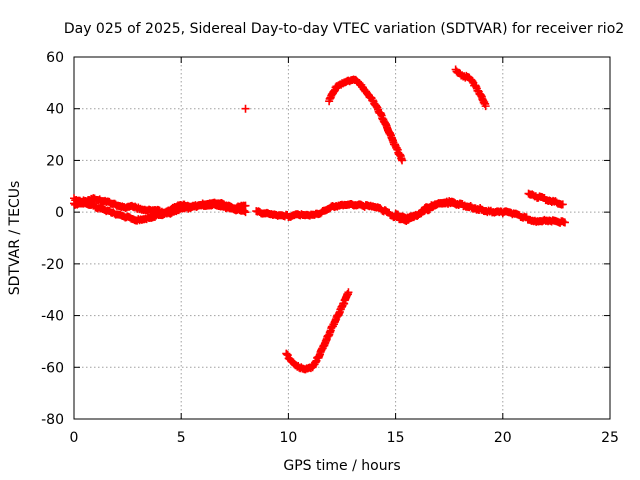 The image size is (640, 480). What do you see at coordinates (610, 438) in the screenshot?
I see `x-tick-label: 25` at bounding box center [610, 438].